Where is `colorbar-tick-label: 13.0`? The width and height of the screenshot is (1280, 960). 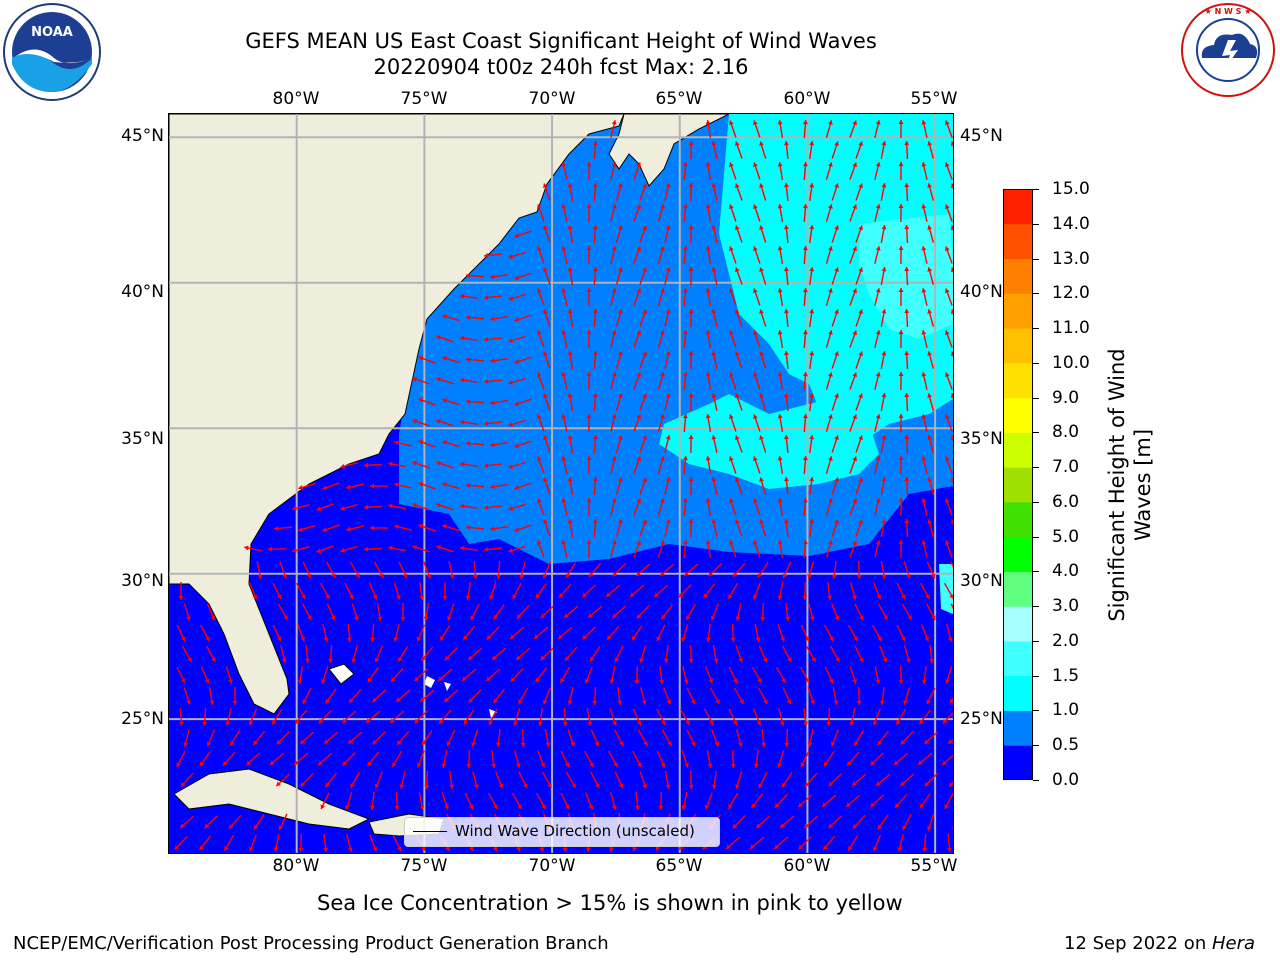
colorbar-tick-label: 13.0 is located at coordinates (1071, 258).